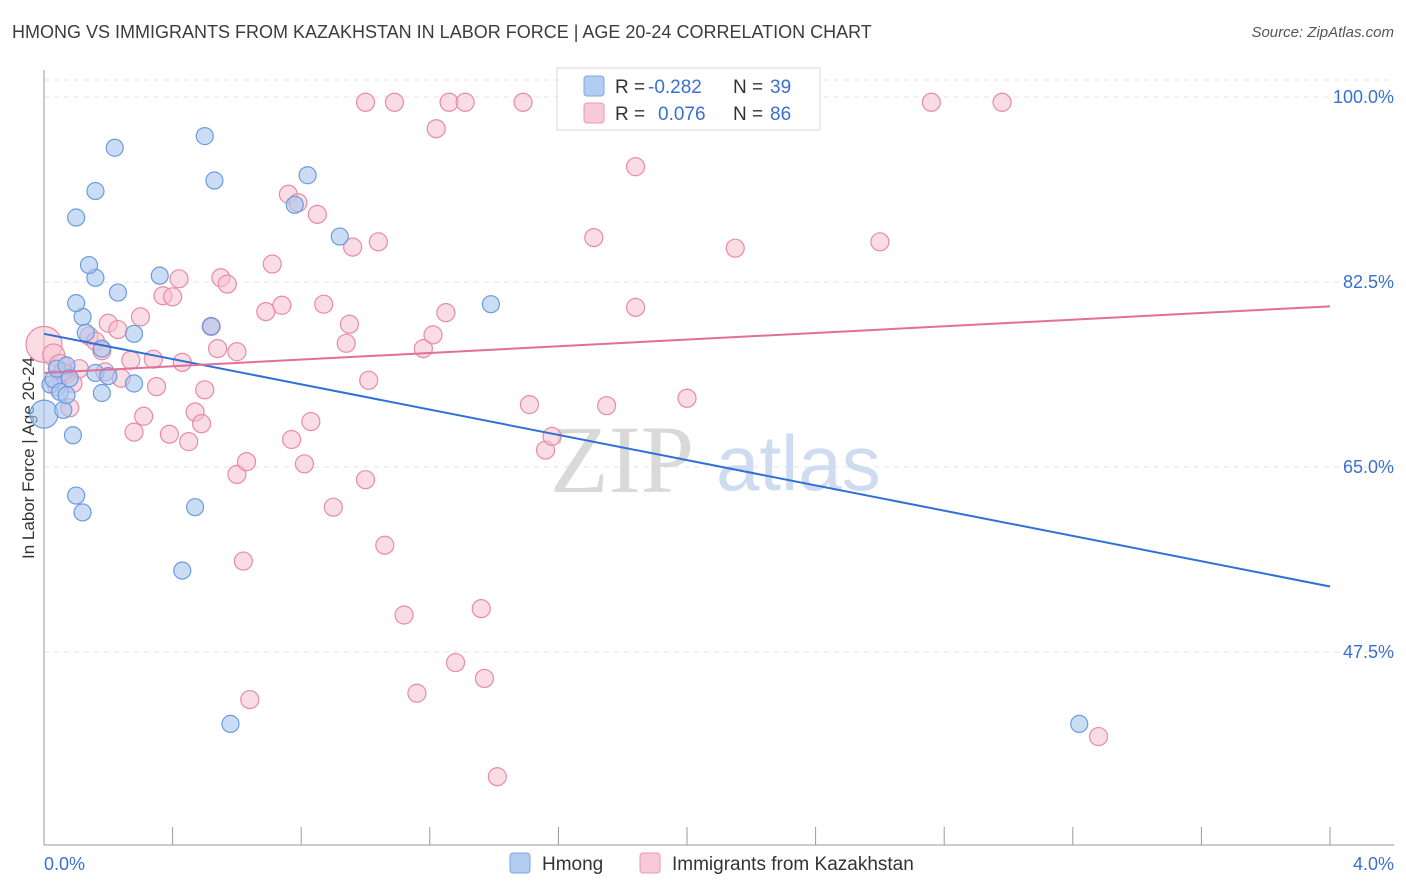  What do you see at coordinates (1363, 374) in the screenshot?
I see `y-axis-tick-labels: 47.5% 65.0% 82.5% 100.0%` at bounding box center [1363, 374].